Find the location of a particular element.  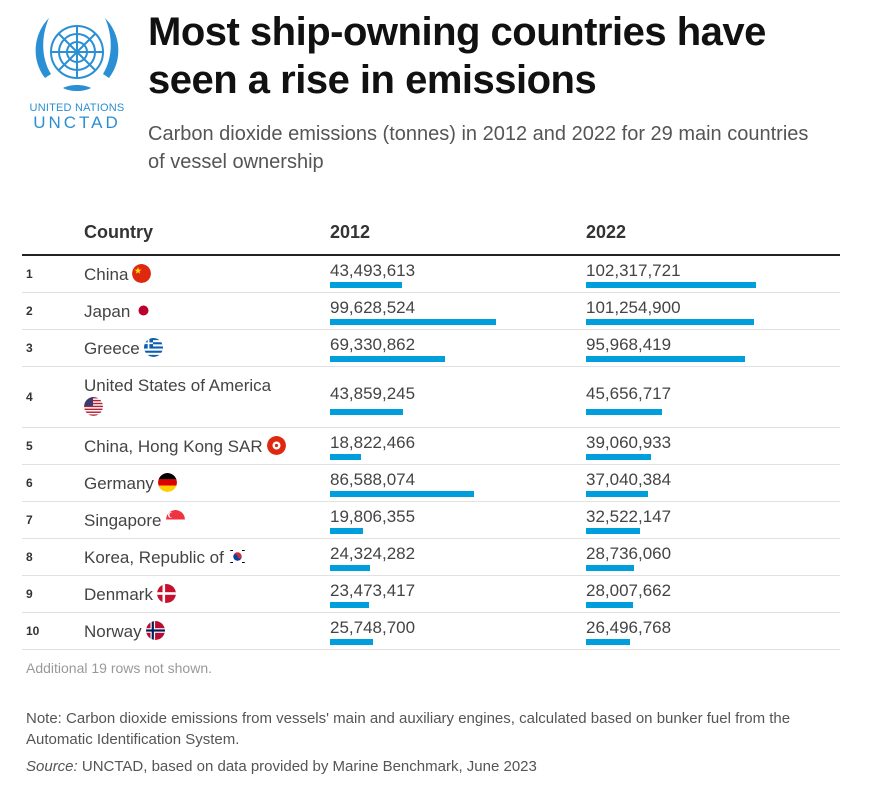

table-row: 3 Greece 69,330,862 95,968,419 is located at coordinates (431, 348).